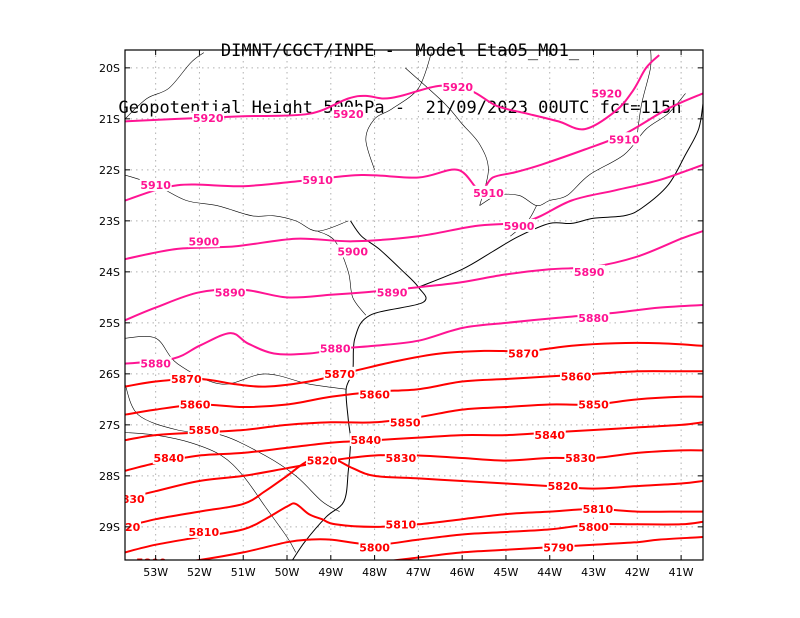 This screenshot has width=800, height=618. I want to click on lon-tick-label: 45W, so click(506, 572).